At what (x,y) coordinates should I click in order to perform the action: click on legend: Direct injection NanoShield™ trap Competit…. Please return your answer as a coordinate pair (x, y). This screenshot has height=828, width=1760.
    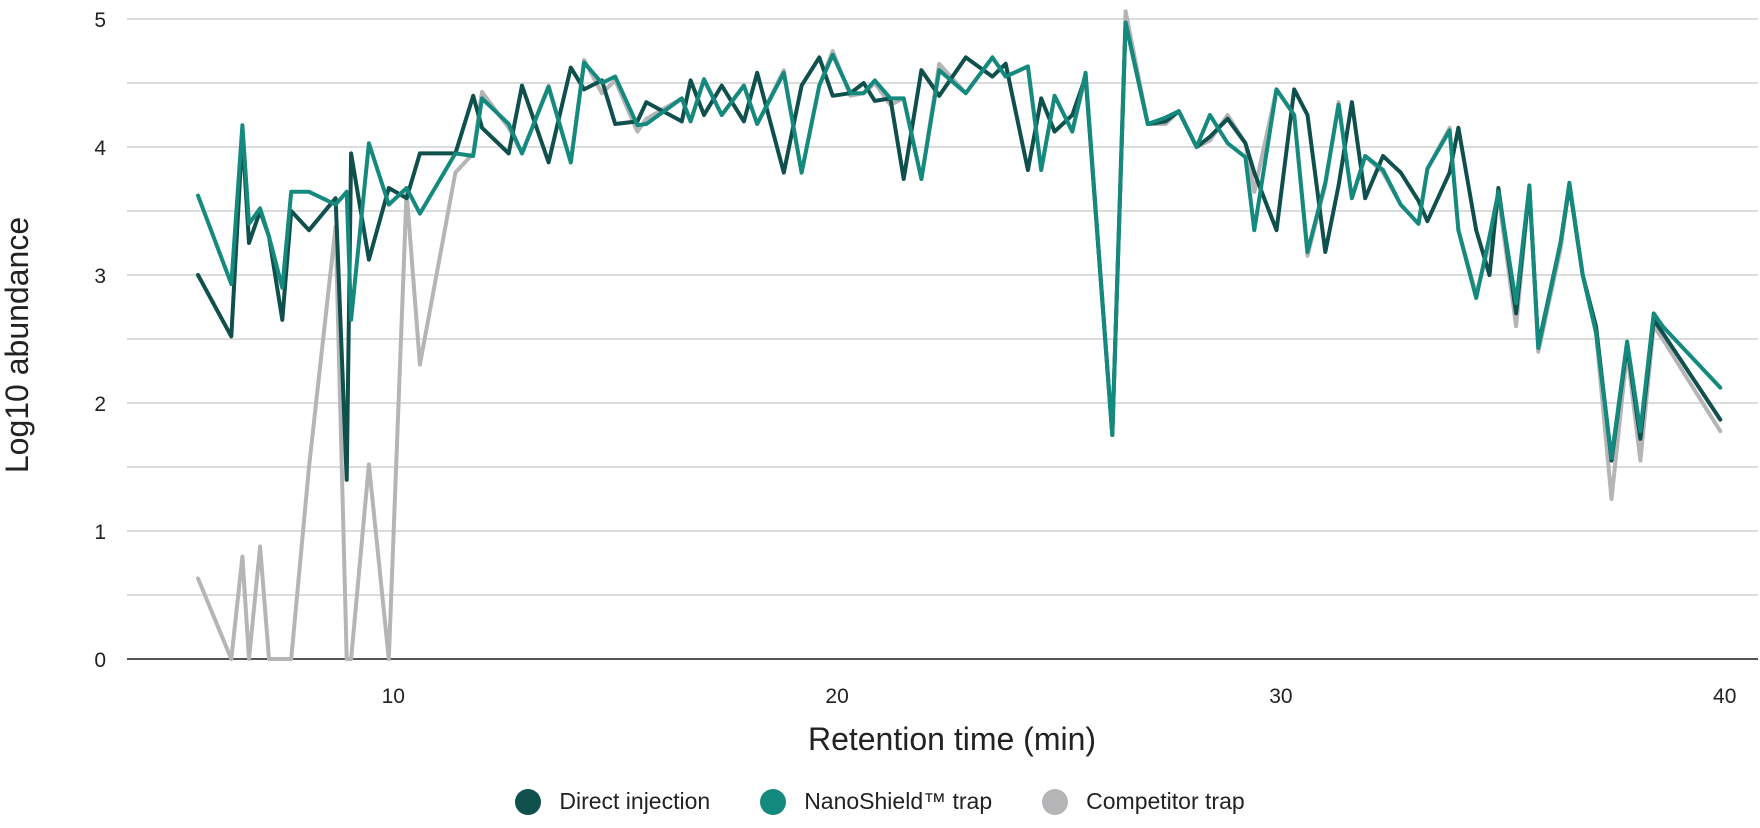
    Looking at the image, I should click on (880, 801).